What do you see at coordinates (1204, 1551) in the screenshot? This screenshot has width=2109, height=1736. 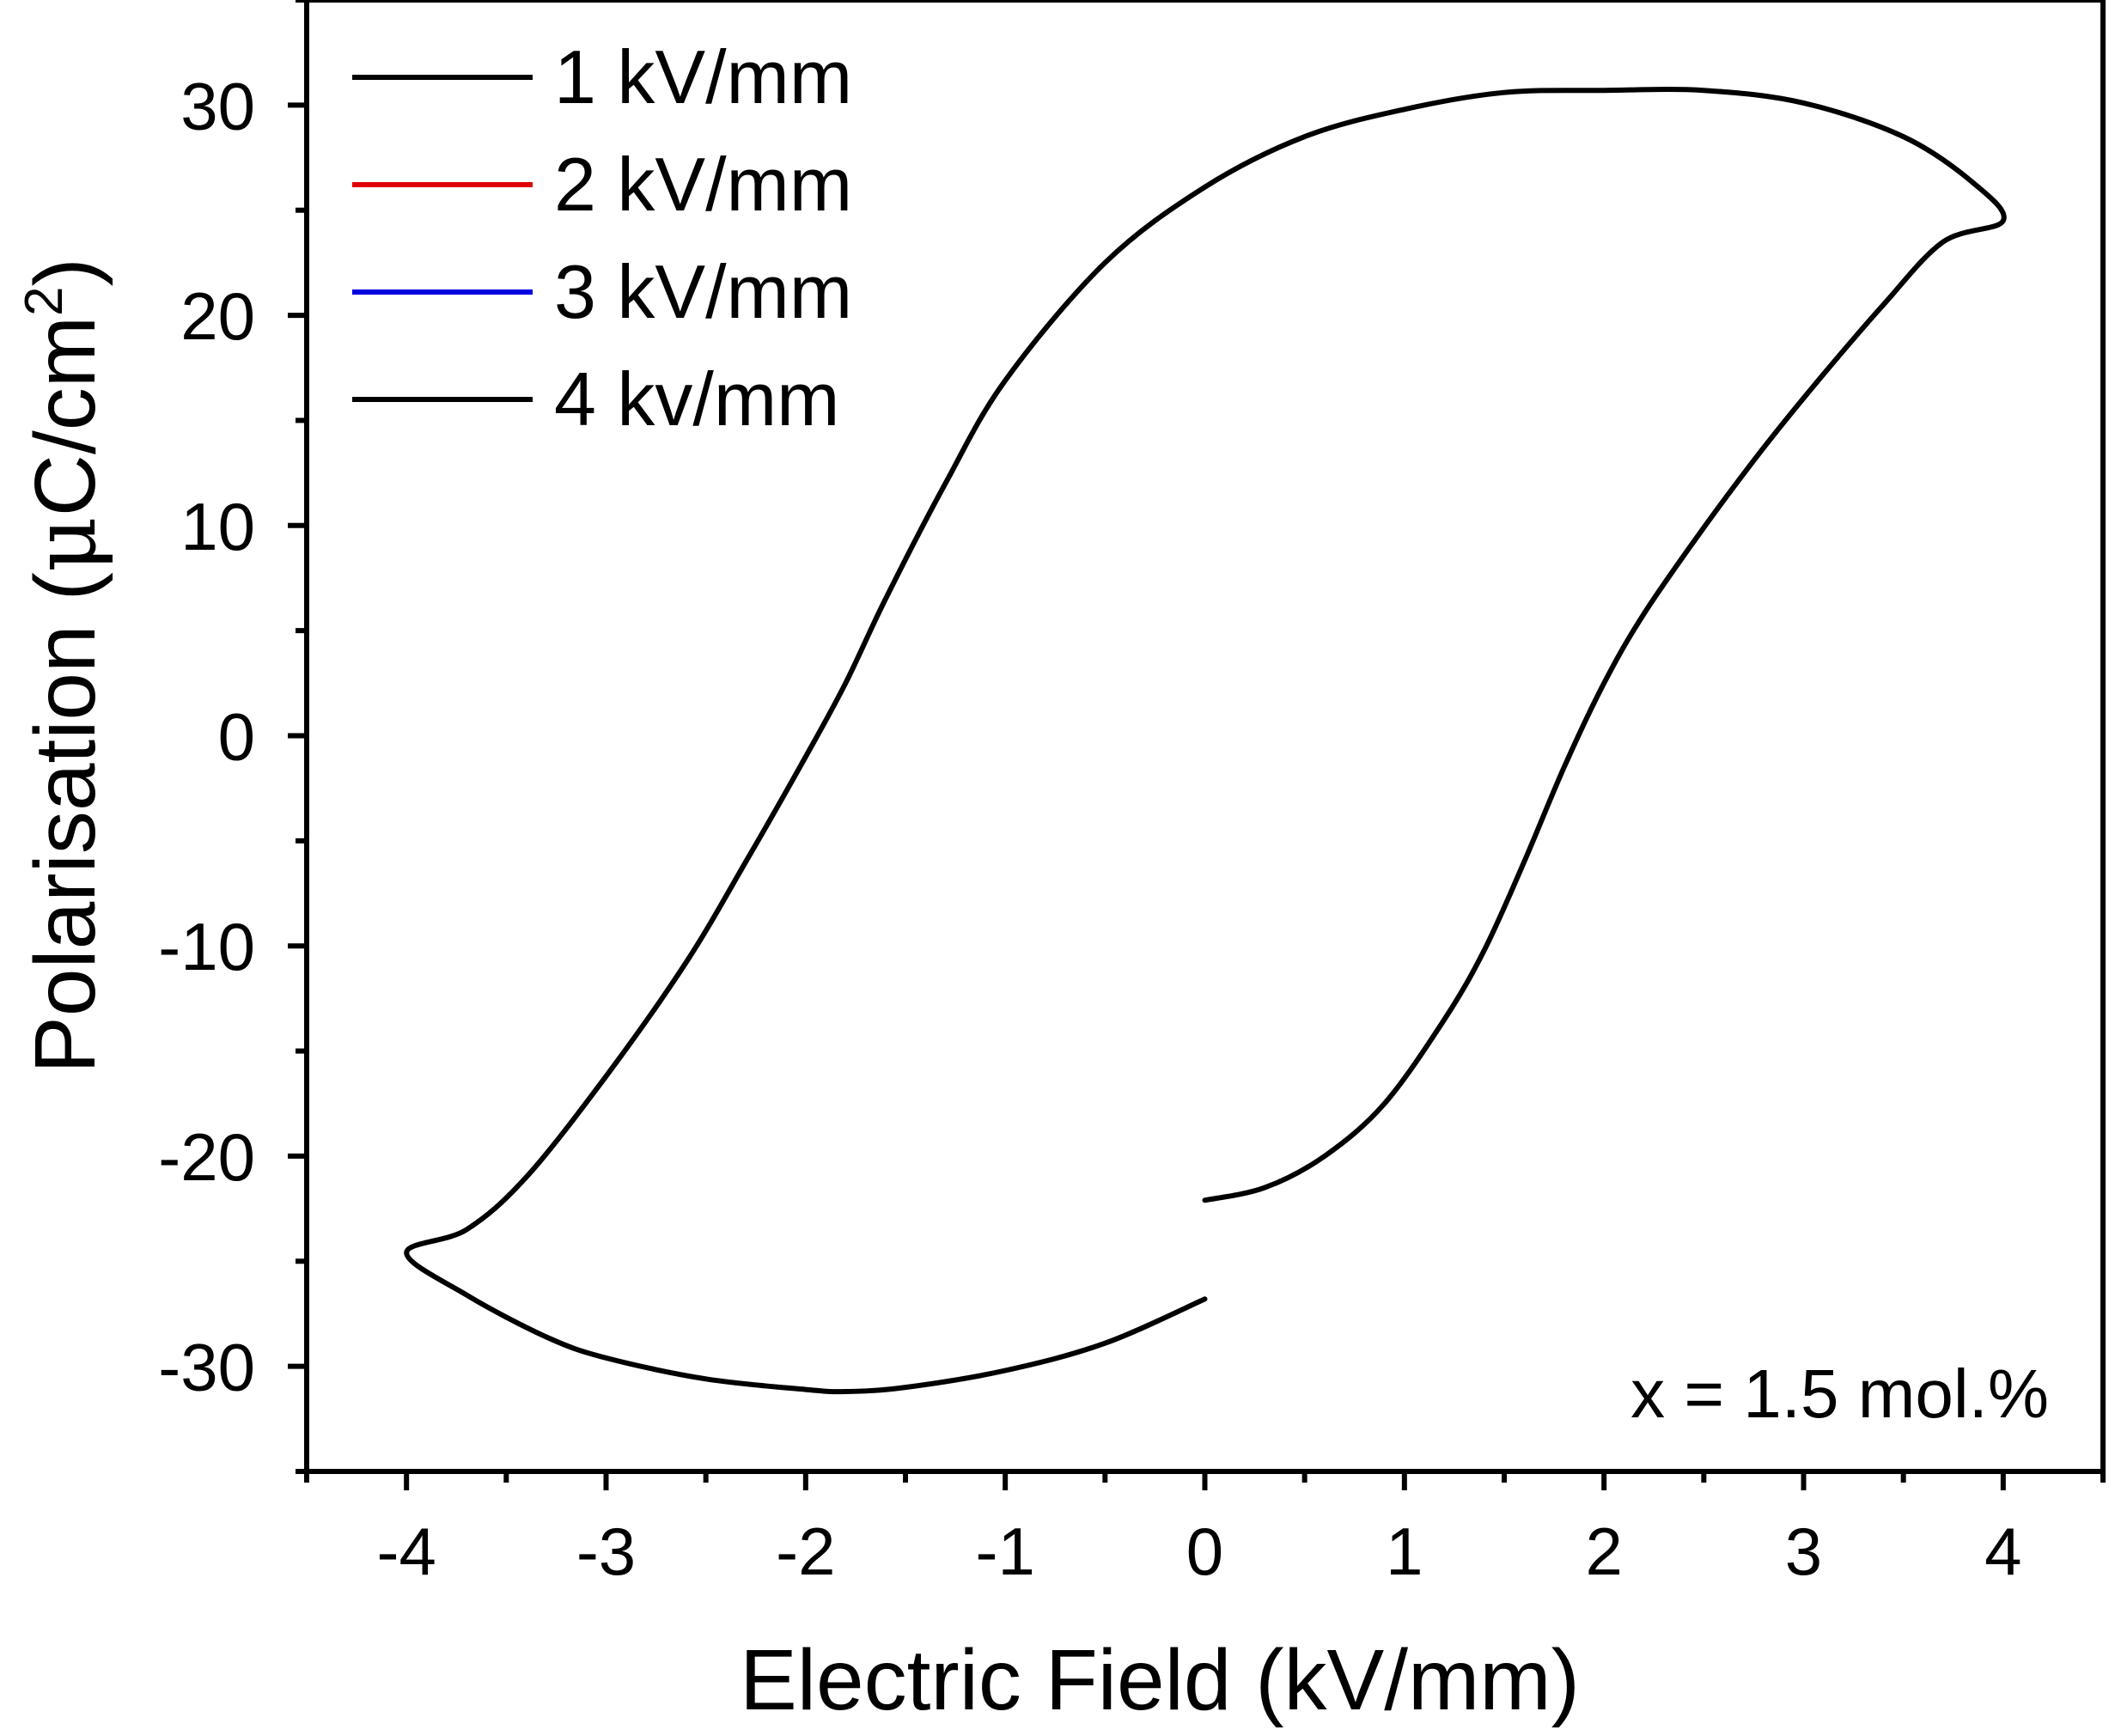 I see `x-tick-label: 0` at bounding box center [1204, 1551].